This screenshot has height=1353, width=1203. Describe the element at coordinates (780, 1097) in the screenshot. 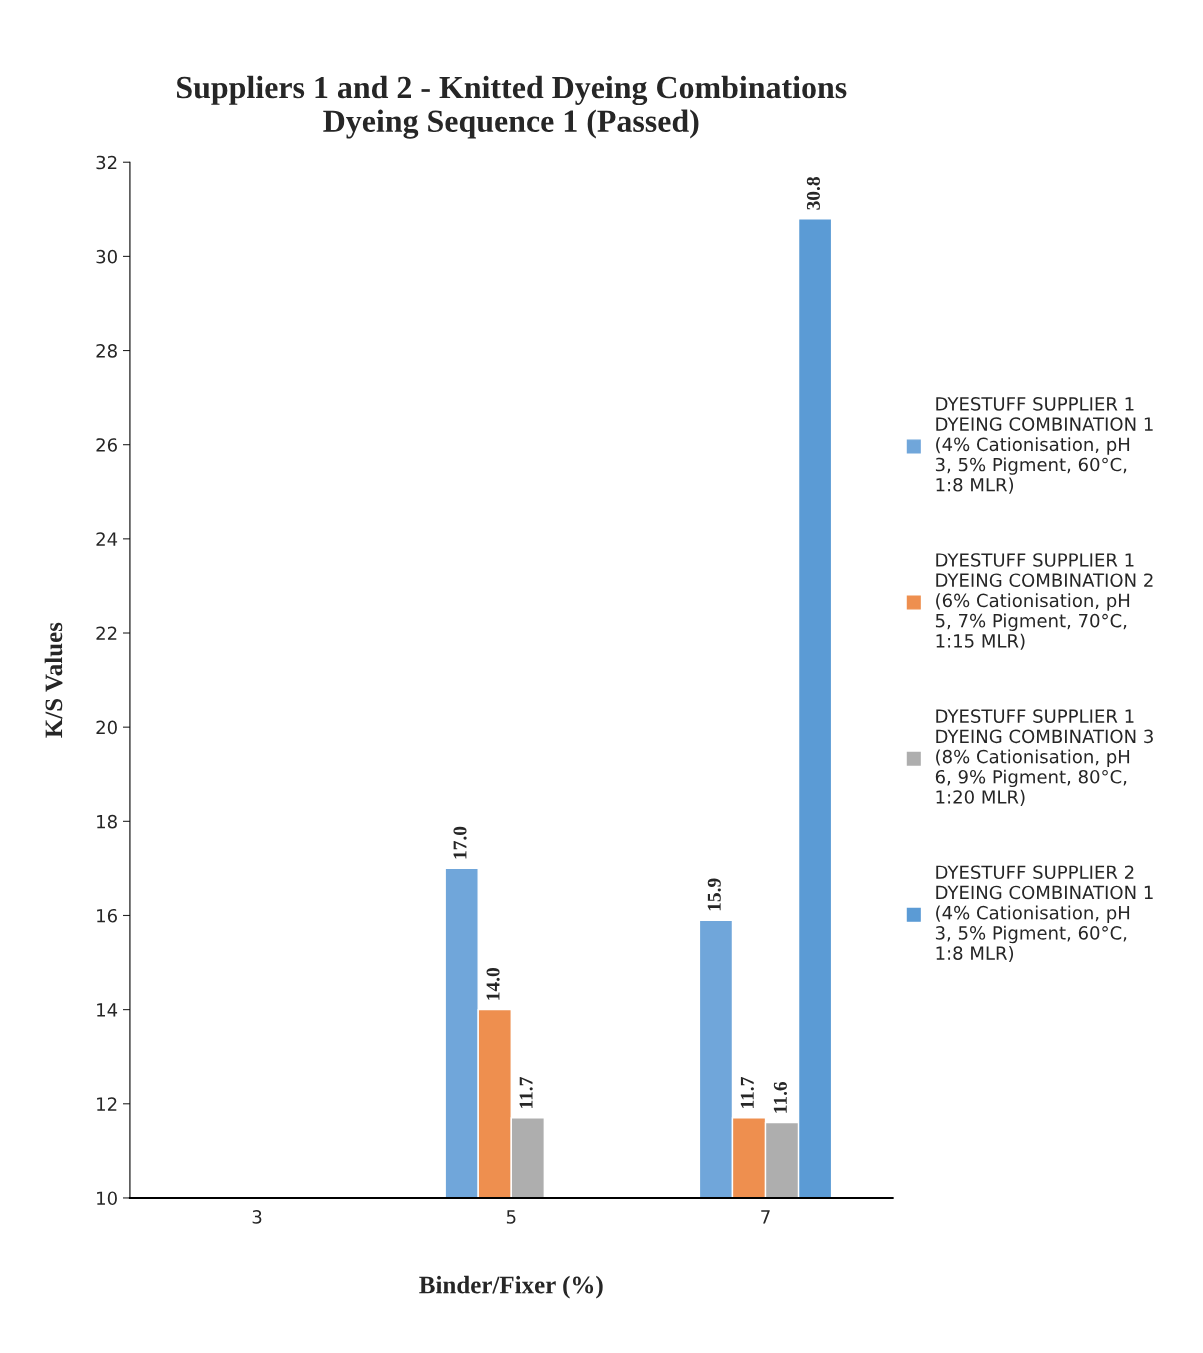

I see `data-label: 11.6` at that location.